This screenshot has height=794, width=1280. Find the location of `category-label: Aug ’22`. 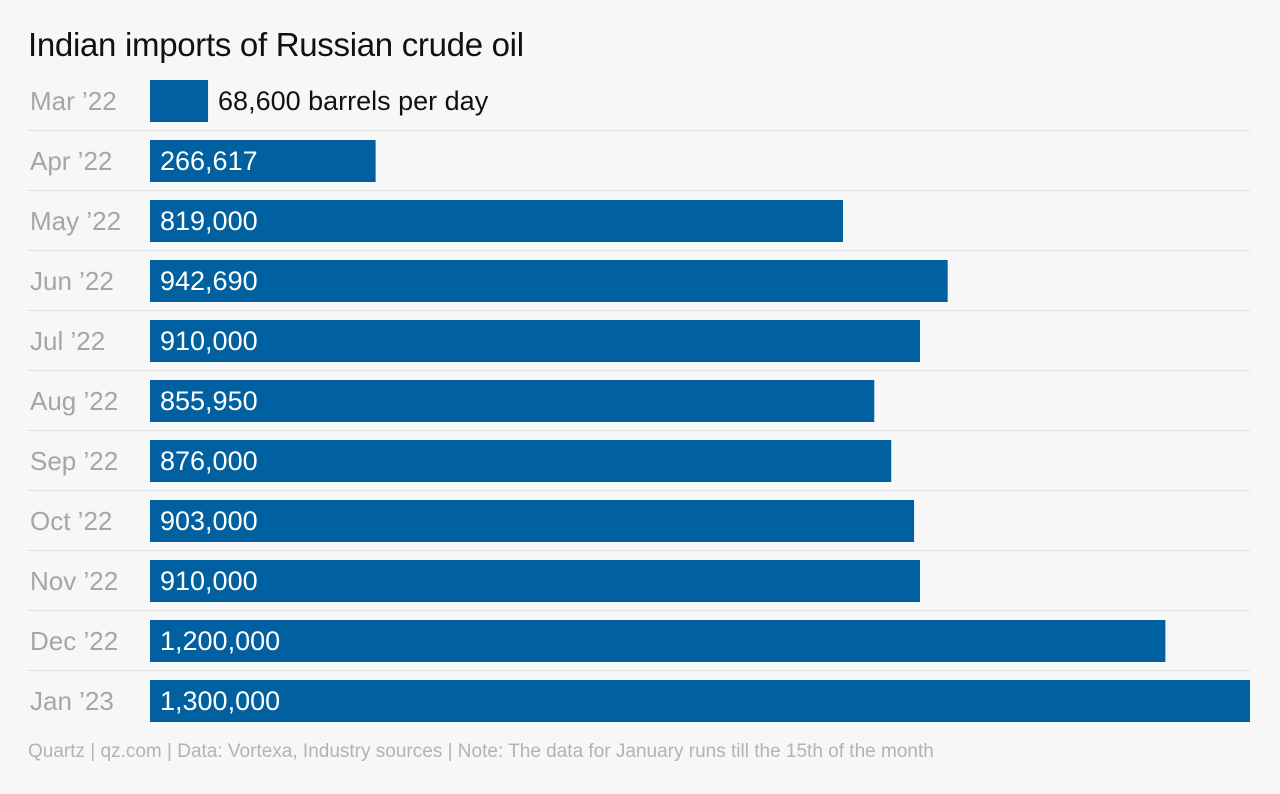

category-label: Aug ’22 is located at coordinates (74, 401).